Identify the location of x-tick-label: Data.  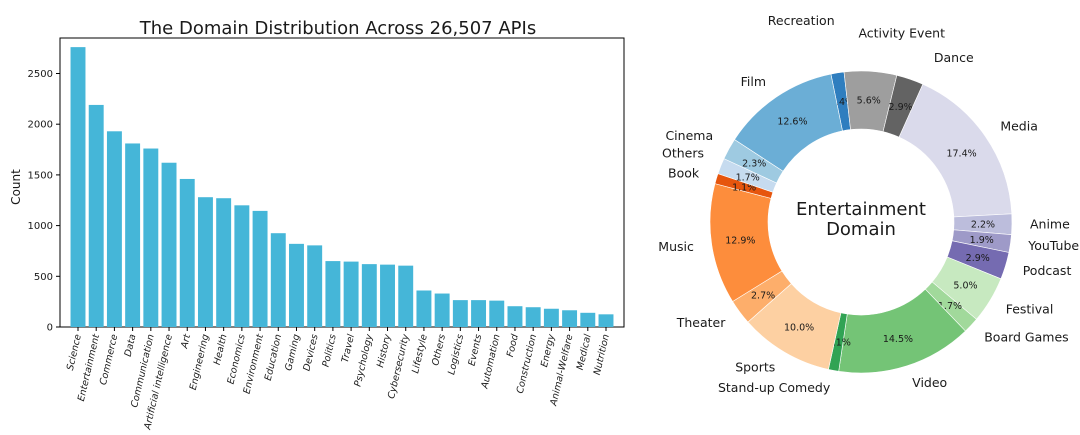
(131, 345).